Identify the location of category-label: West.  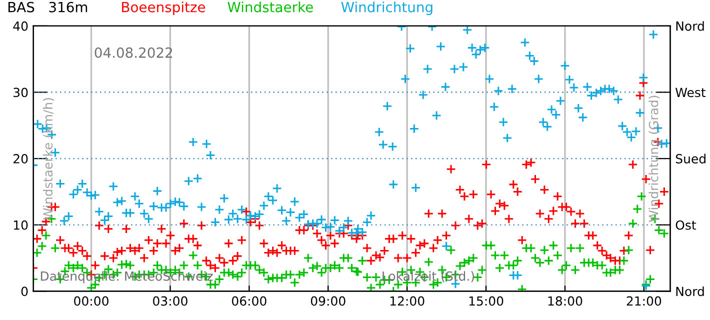
(691, 93).